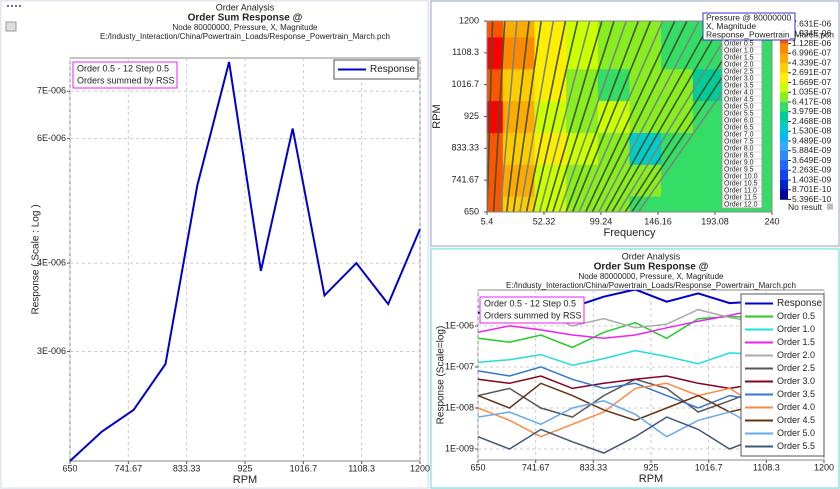 The height and width of the screenshot is (489, 840). Describe the element at coordinates (811, 82) in the screenshot. I see `colorbar-label: 1.669E-07` at that location.